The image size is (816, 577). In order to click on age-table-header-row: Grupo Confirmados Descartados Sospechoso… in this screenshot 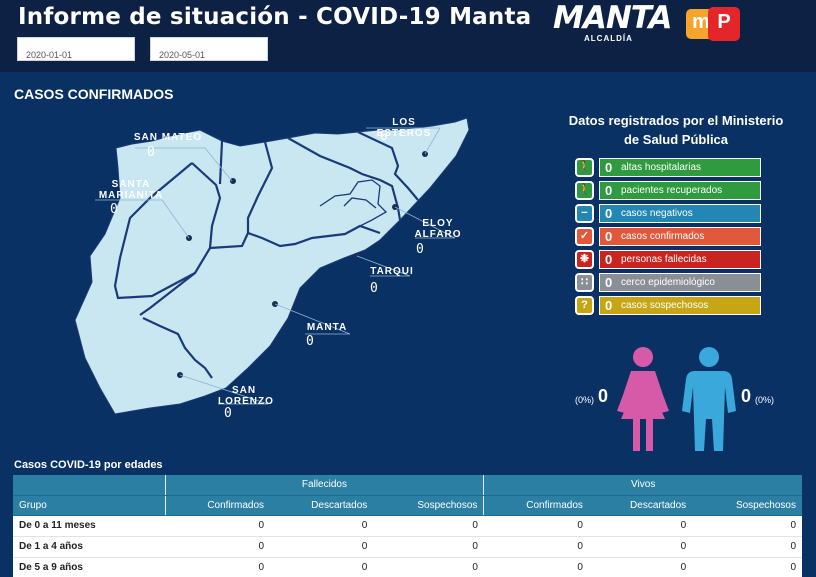, I will do `click(407, 505)`.